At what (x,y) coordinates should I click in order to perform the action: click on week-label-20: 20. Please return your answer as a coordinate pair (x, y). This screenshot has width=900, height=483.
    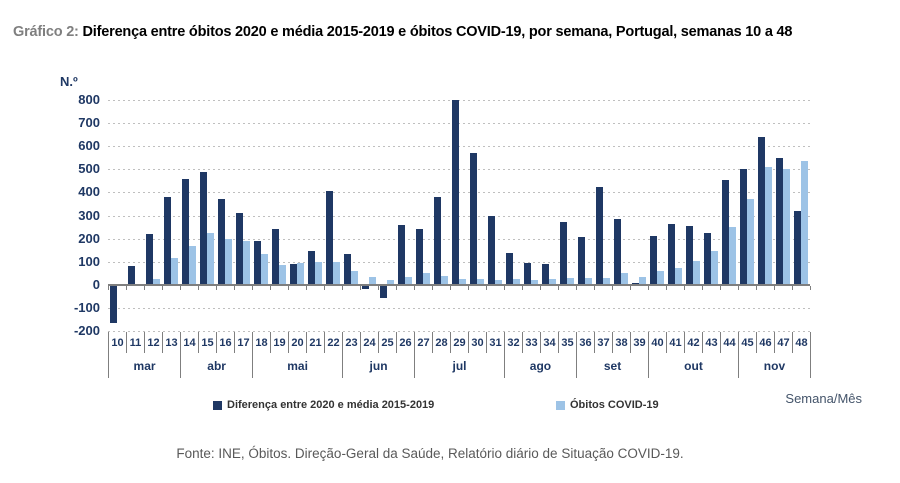
    Looking at the image, I should click on (297, 342).